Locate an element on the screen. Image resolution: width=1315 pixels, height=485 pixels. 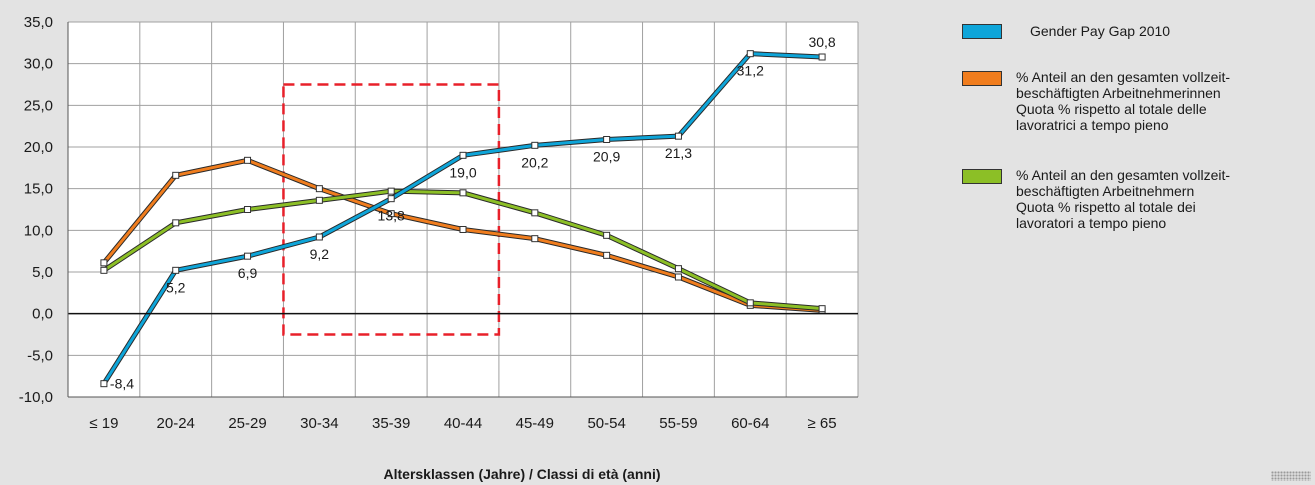
data-label: 31,2 is located at coordinates (750, 71).